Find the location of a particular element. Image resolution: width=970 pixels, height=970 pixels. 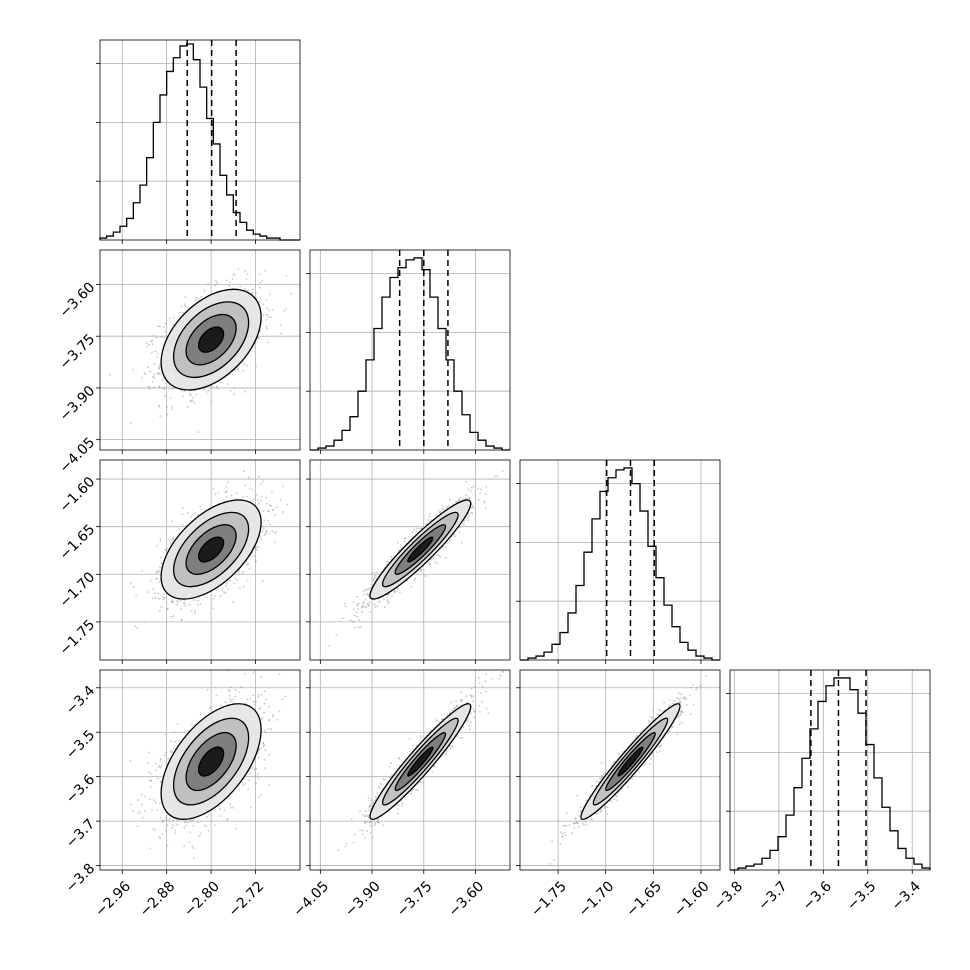

pair-panel-r3-c0 is located at coordinates (198, 771).